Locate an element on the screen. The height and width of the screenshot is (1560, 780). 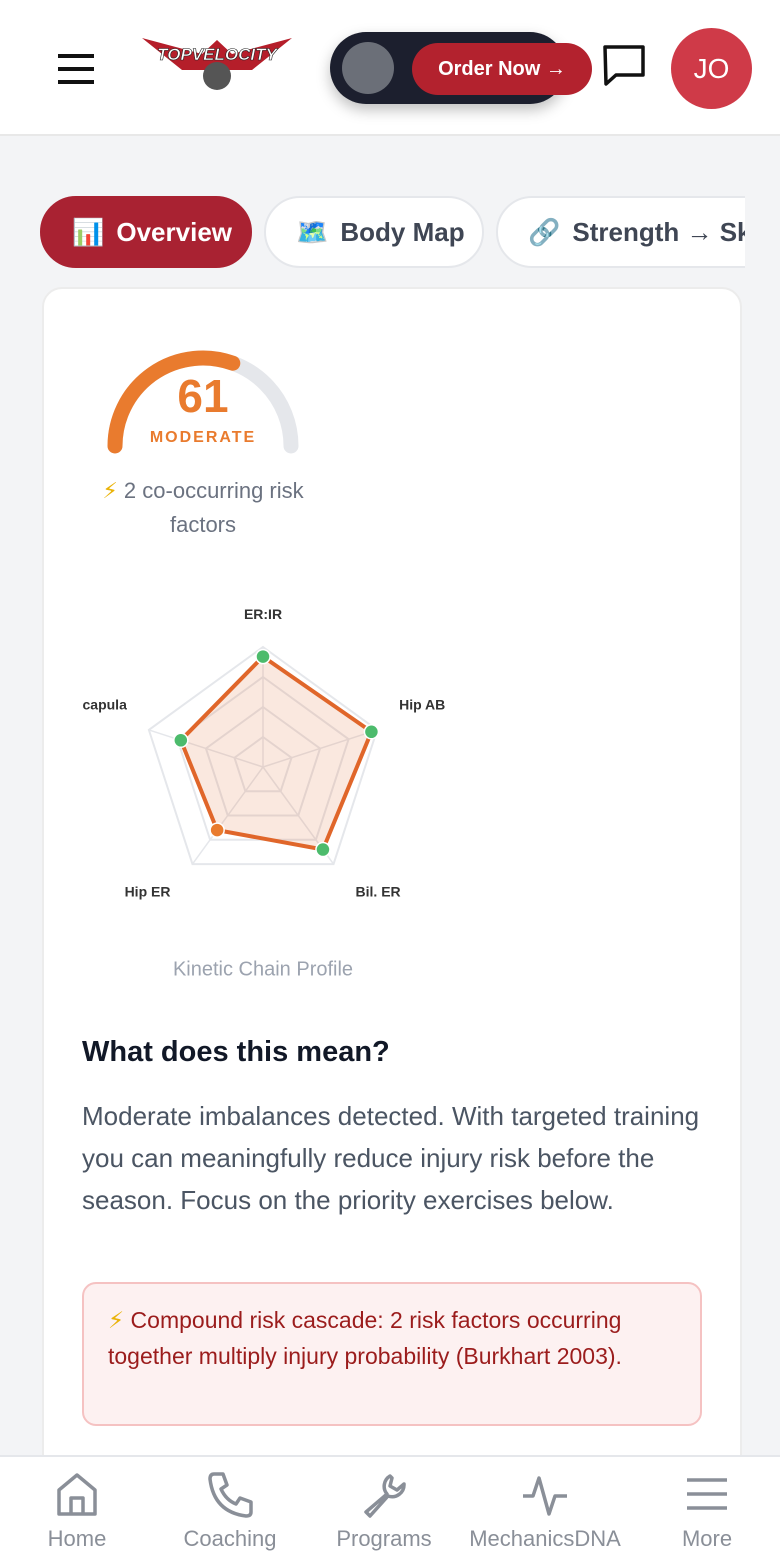
nav-item: Coaching is located at coordinates (230, 1511).